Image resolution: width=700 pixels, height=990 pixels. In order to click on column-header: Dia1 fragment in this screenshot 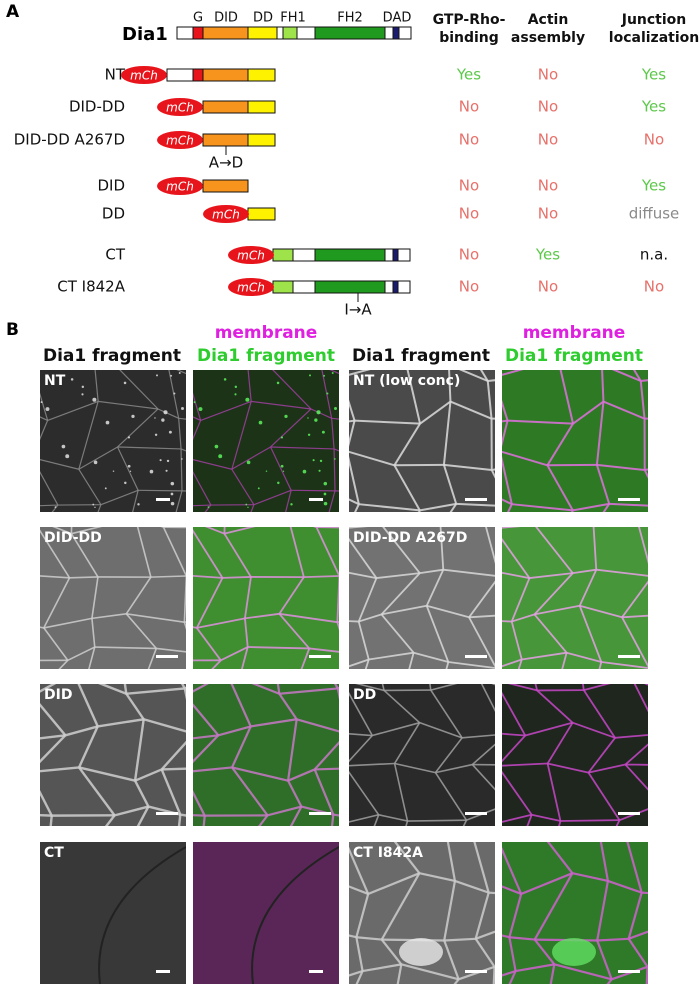, I will do `click(266, 356)`.